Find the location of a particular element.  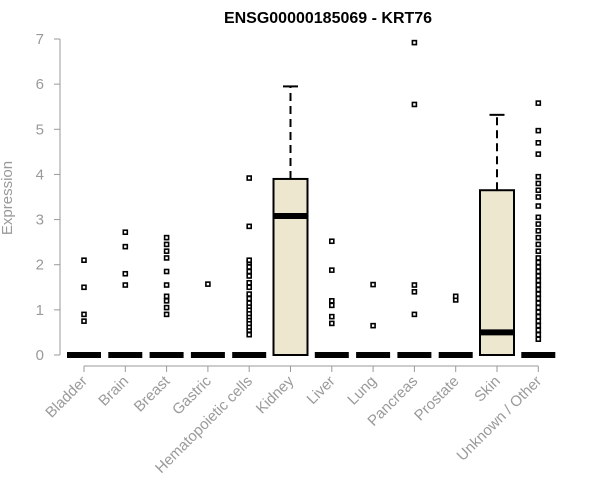

x-tick-label: Lung is located at coordinates (362, 391).